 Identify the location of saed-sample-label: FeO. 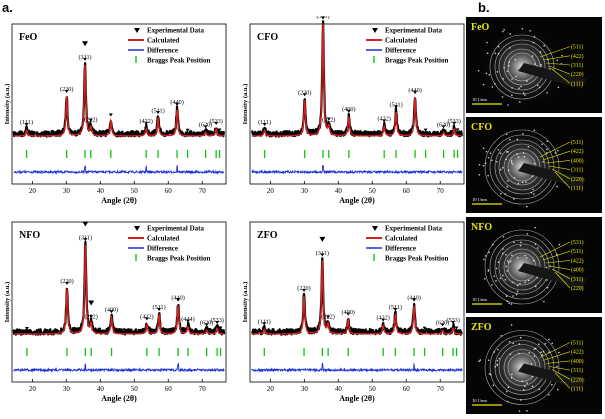
(480, 27).